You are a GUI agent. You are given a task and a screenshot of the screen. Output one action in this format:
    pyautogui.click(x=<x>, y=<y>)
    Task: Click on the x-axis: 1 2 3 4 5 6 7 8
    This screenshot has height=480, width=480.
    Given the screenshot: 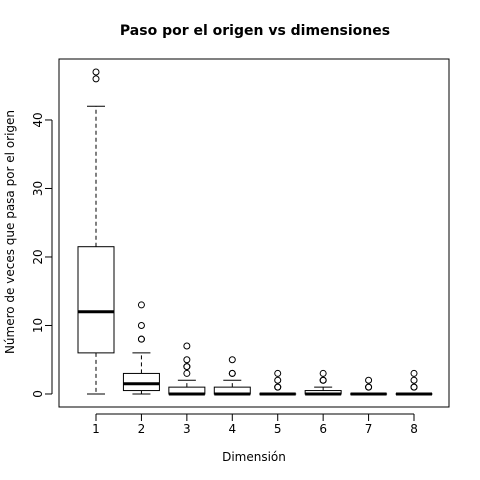 What is the action you would take?
    pyautogui.click(x=255, y=424)
    